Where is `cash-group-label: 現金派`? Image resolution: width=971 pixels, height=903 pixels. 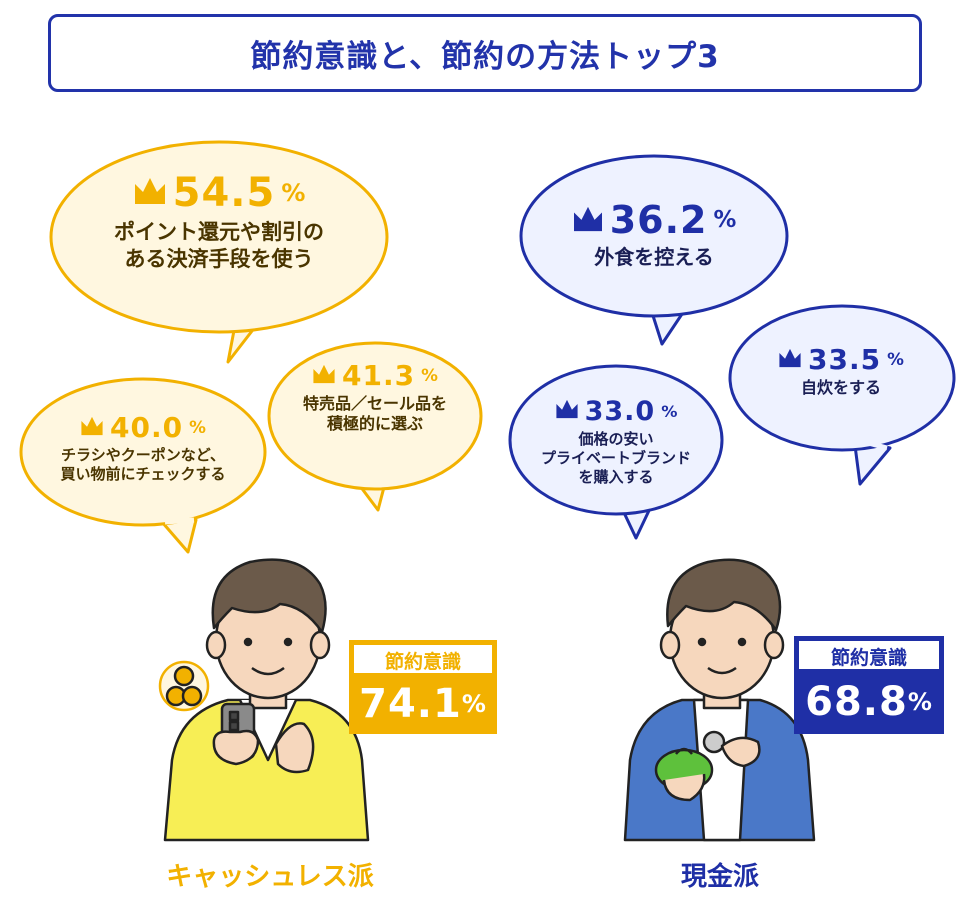 cash-group-label: 現金派 is located at coordinates (719, 877).